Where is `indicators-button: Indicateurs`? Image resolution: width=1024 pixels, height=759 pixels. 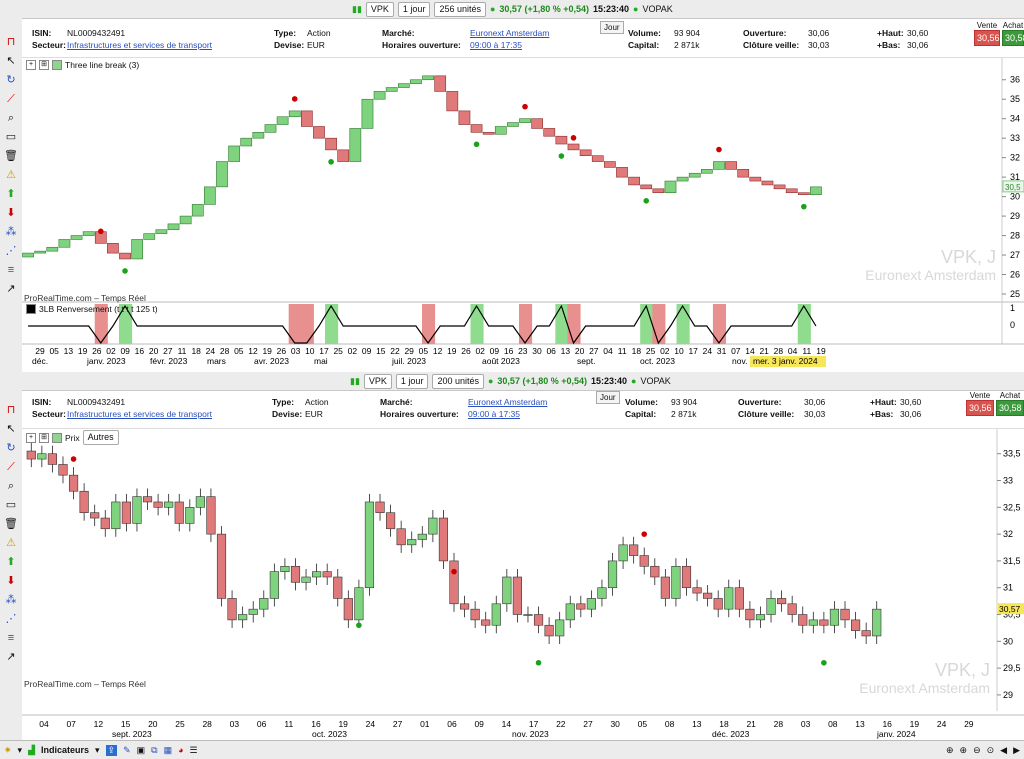 indicators-button: Indicateurs is located at coordinates (65, 750).